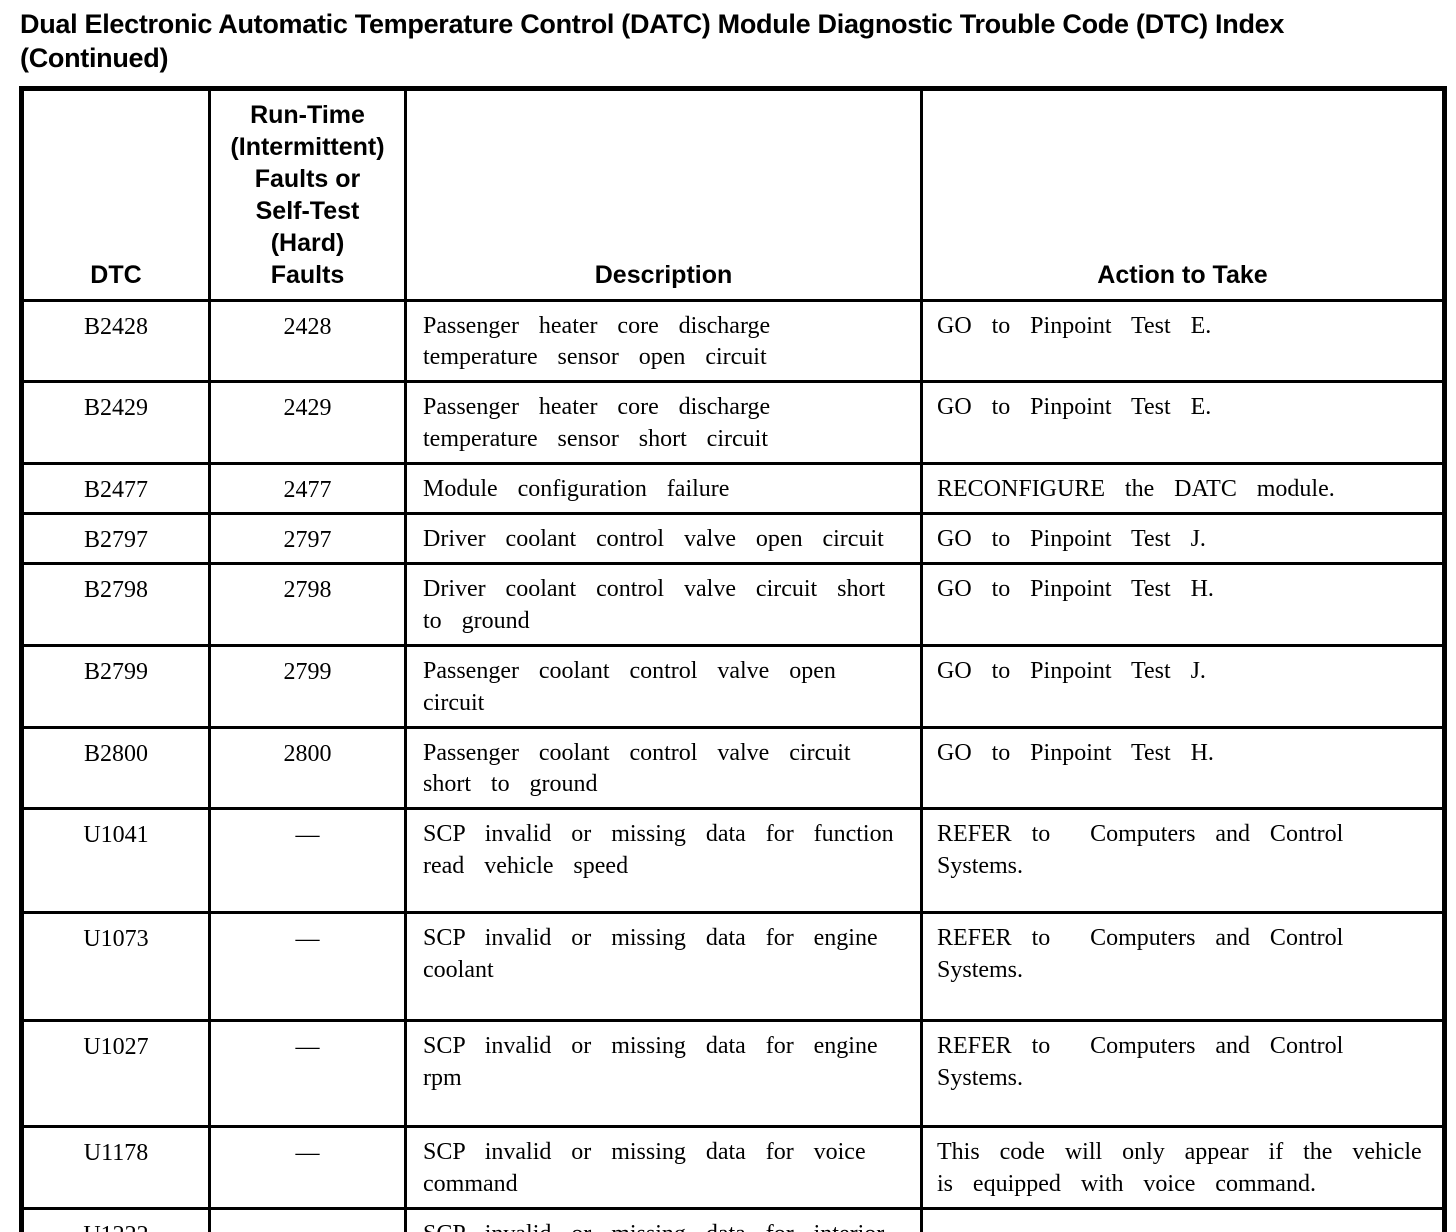  Describe the element at coordinates (1183, 489) in the screenshot. I see `action-cell: RECONFIGURE the DATC module.` at that location.